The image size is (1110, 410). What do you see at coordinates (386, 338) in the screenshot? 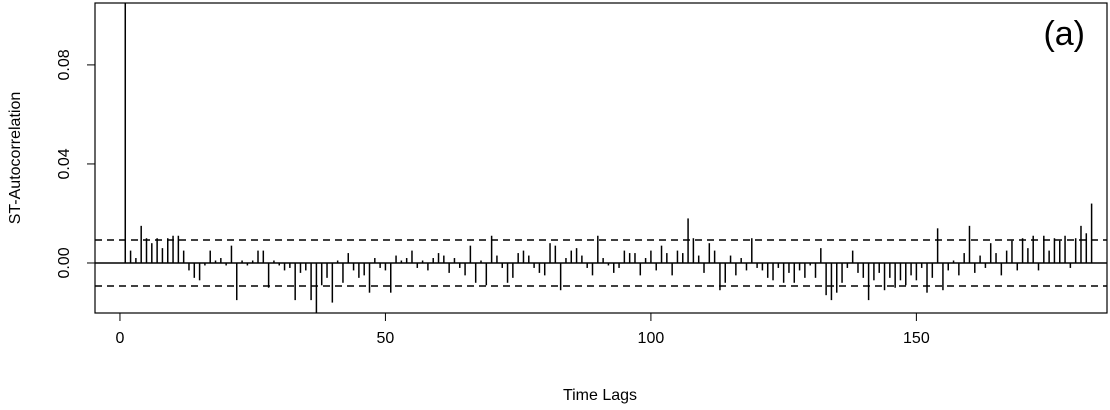
I see `x-tick-label: 50` at bounding box center [386, 338].